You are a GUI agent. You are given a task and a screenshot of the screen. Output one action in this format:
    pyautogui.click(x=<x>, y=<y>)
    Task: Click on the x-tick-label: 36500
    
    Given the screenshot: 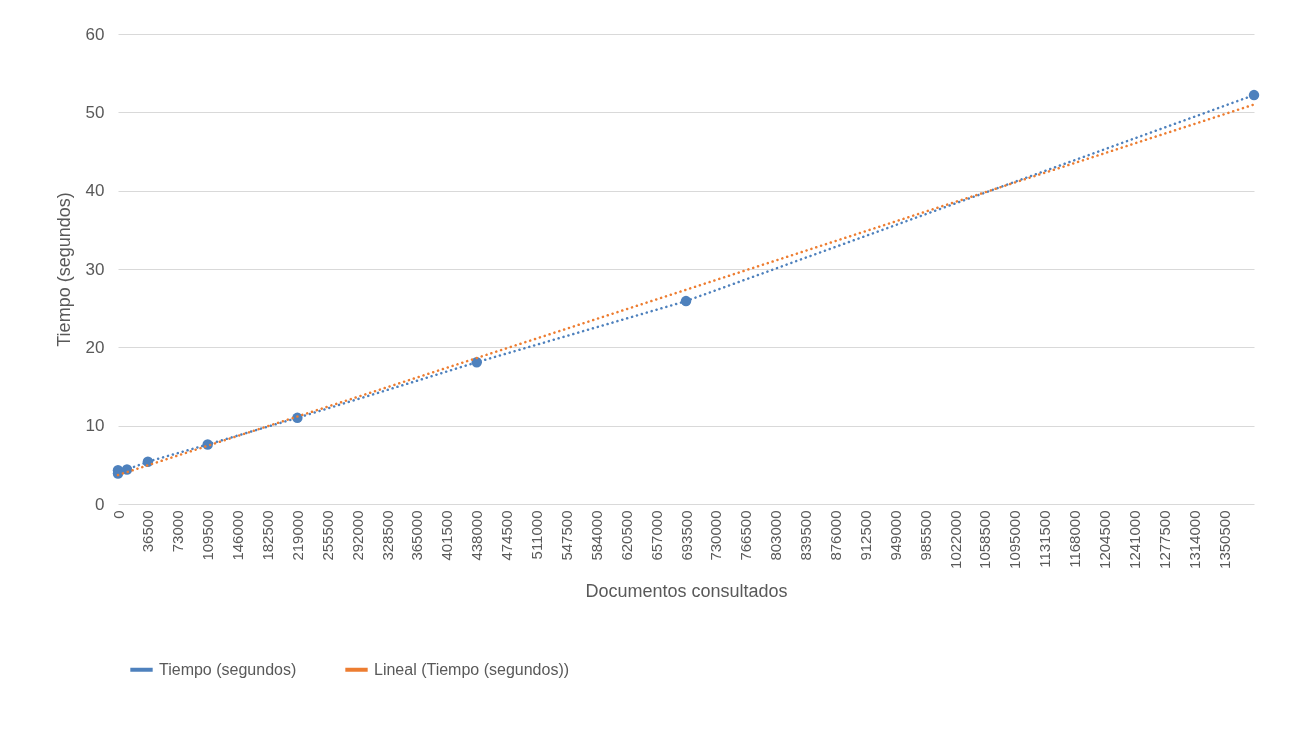 What is the action you would take?
    pyautogui.click(x=148, y=531)
    